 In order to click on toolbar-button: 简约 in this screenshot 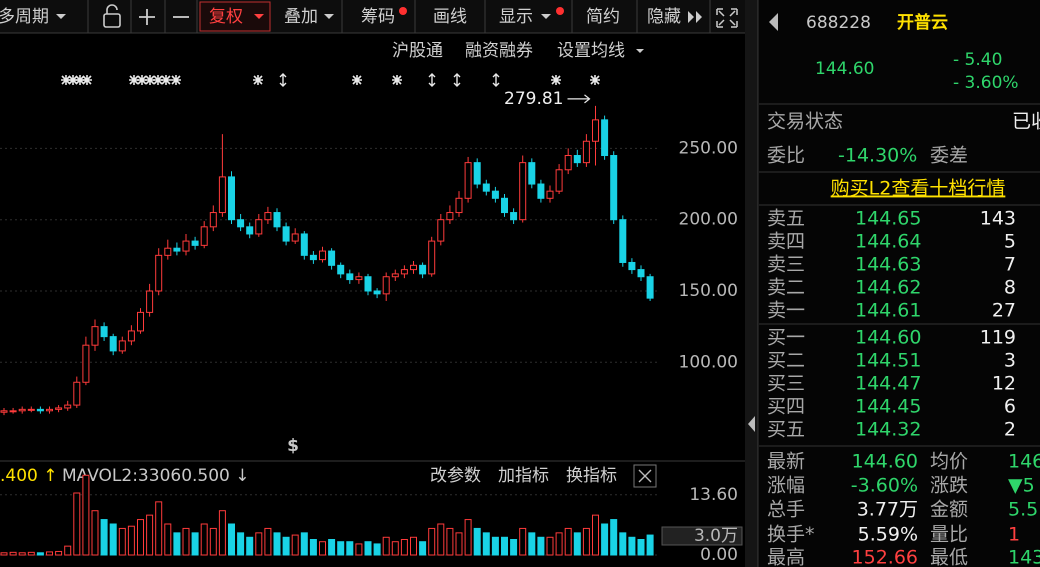, I will do `click(603, 17)`.